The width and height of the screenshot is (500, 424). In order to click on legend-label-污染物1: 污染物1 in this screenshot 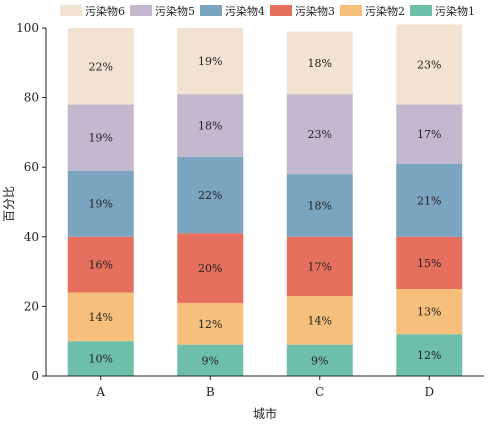, I will do `click(455, 11)`.